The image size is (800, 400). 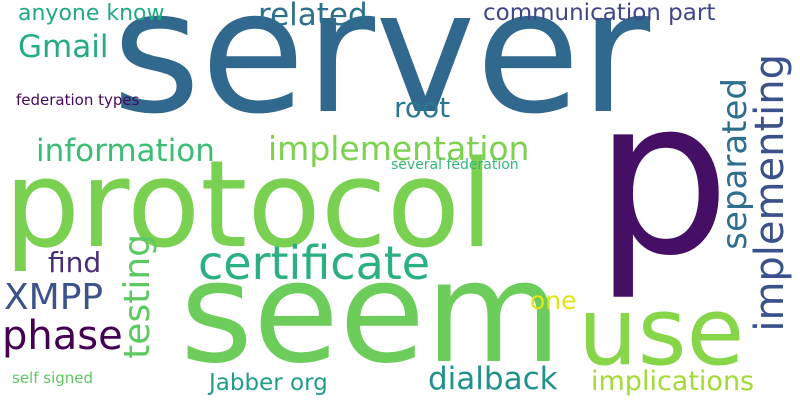 What do you see at coordinates (662, 177) in the screenshot?
I see `word-p: p` at bounding box center [662, 177].